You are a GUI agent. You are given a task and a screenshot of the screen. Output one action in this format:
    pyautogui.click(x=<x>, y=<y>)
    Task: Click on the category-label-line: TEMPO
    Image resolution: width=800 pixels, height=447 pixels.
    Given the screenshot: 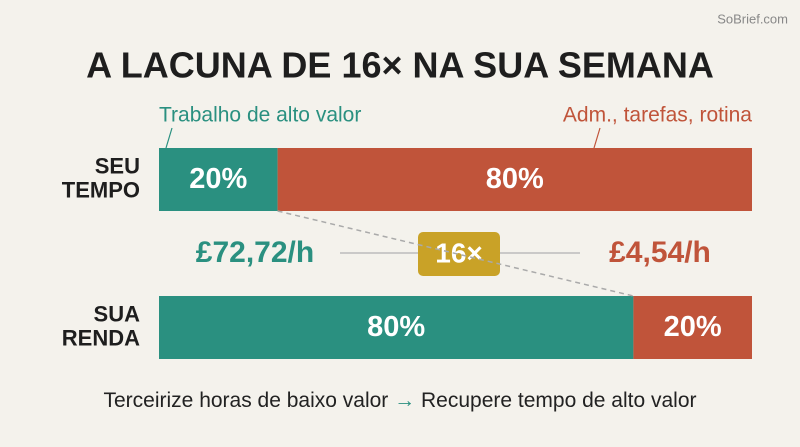 What is the action you would take?
    pyautogui.click(x=101, y=189)
    